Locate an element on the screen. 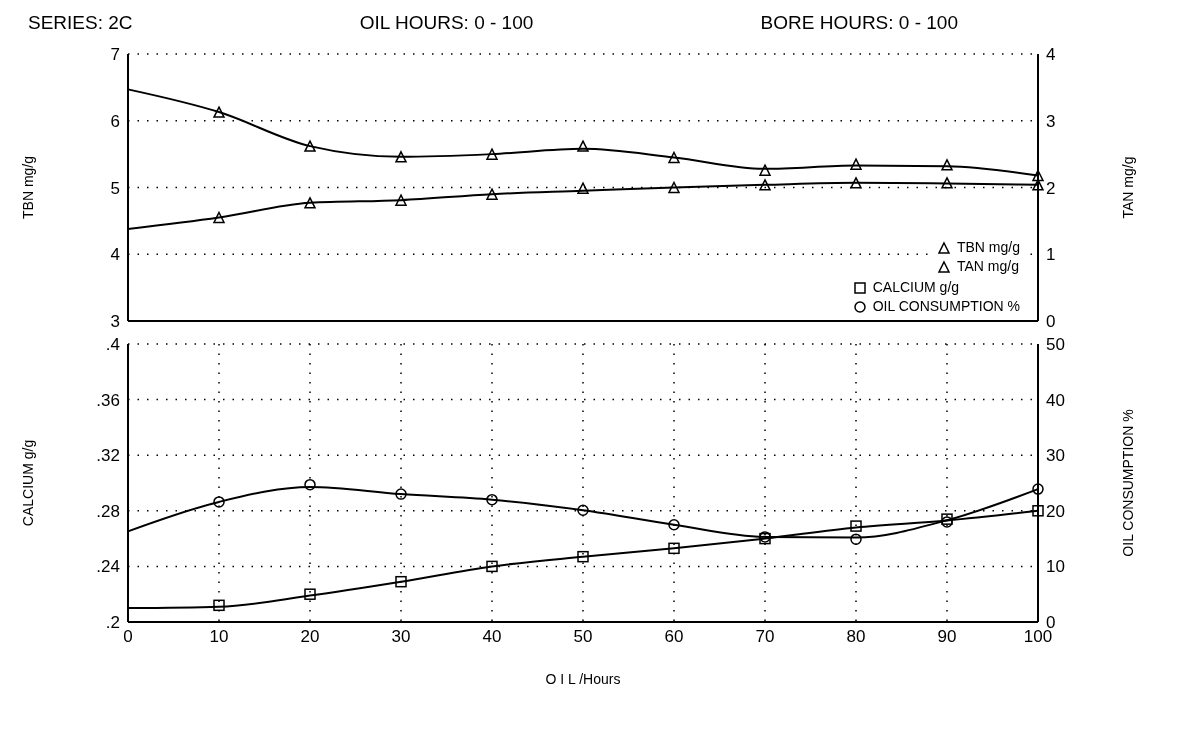 The image size is (1194, 742). x-tick-label: 60 is located at coordinates (674, 637).